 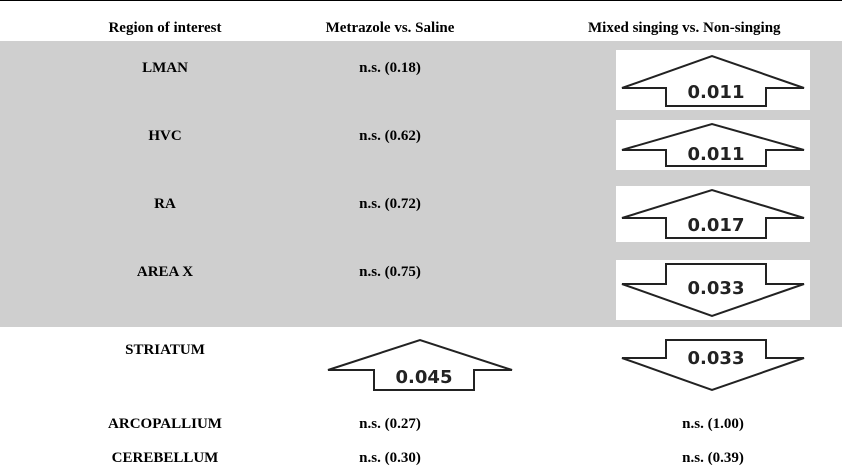 I want to click on row-areax-metrazole: n.s. (0.75), so click(x=390, y=272).